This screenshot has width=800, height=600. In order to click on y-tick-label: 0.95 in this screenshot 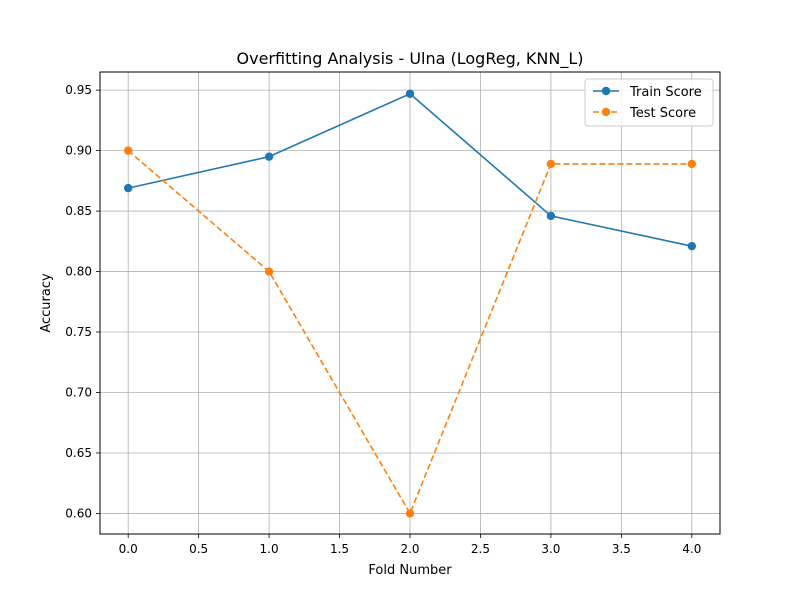, I will do `click(78, 90)`.